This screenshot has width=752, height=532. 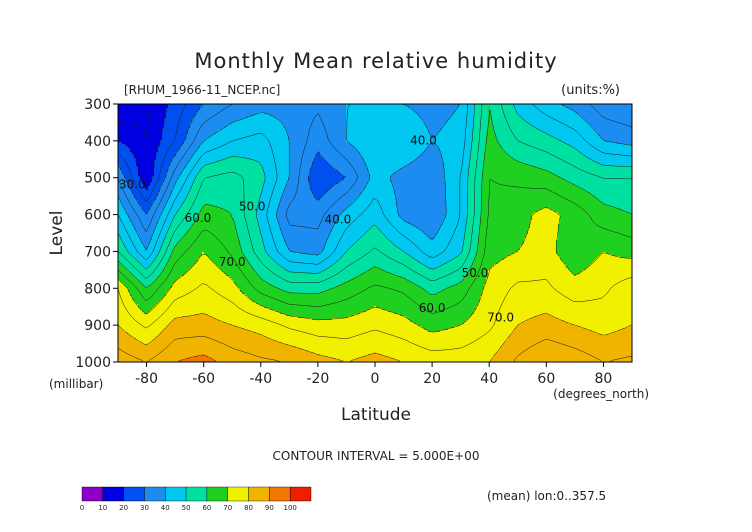 What do you see at coordinates (97, 326) in the screenshot?
I see `y-tick-label: 900` at bounding box center [97, 326].